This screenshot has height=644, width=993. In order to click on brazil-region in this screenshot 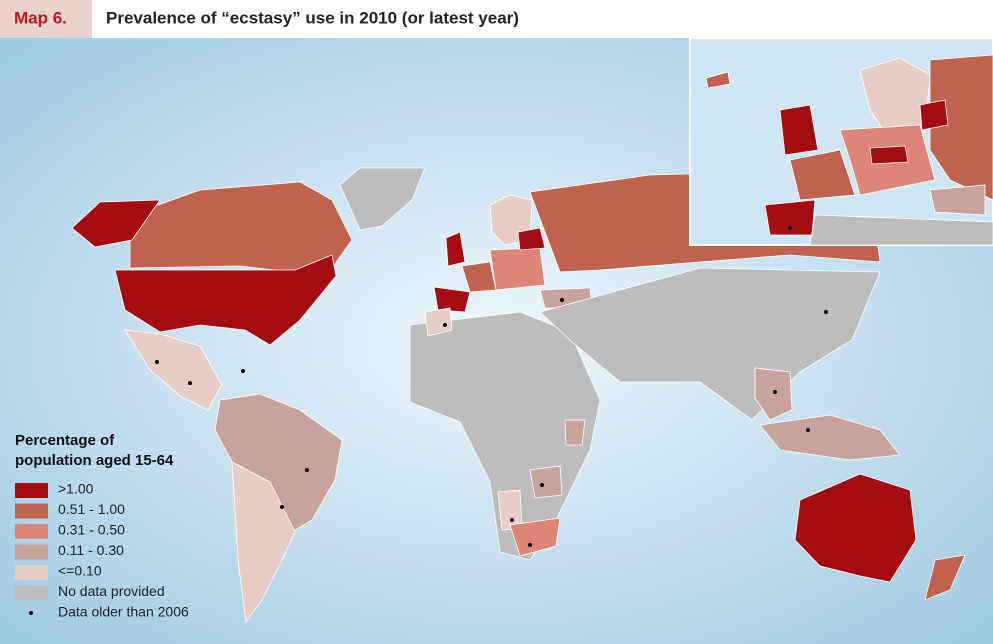, I will do `click(278, 463)`.